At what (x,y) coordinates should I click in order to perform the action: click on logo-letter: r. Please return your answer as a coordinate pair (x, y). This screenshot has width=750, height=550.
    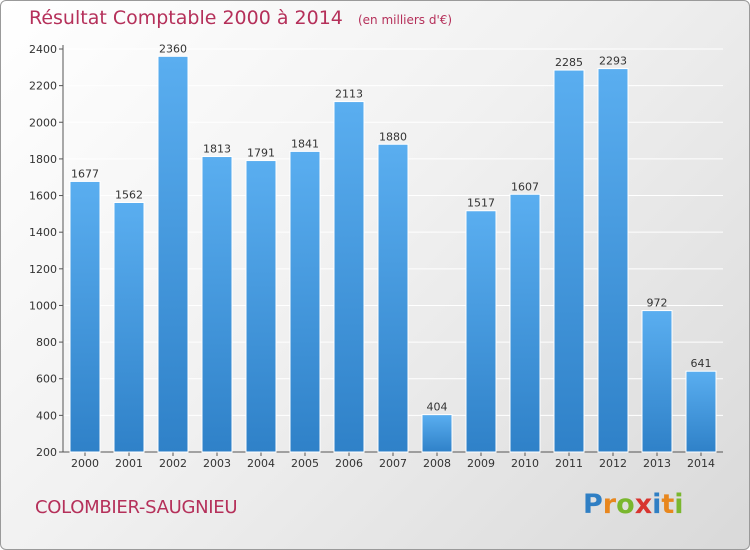
    Looking at the image, I should click on (609, 504).